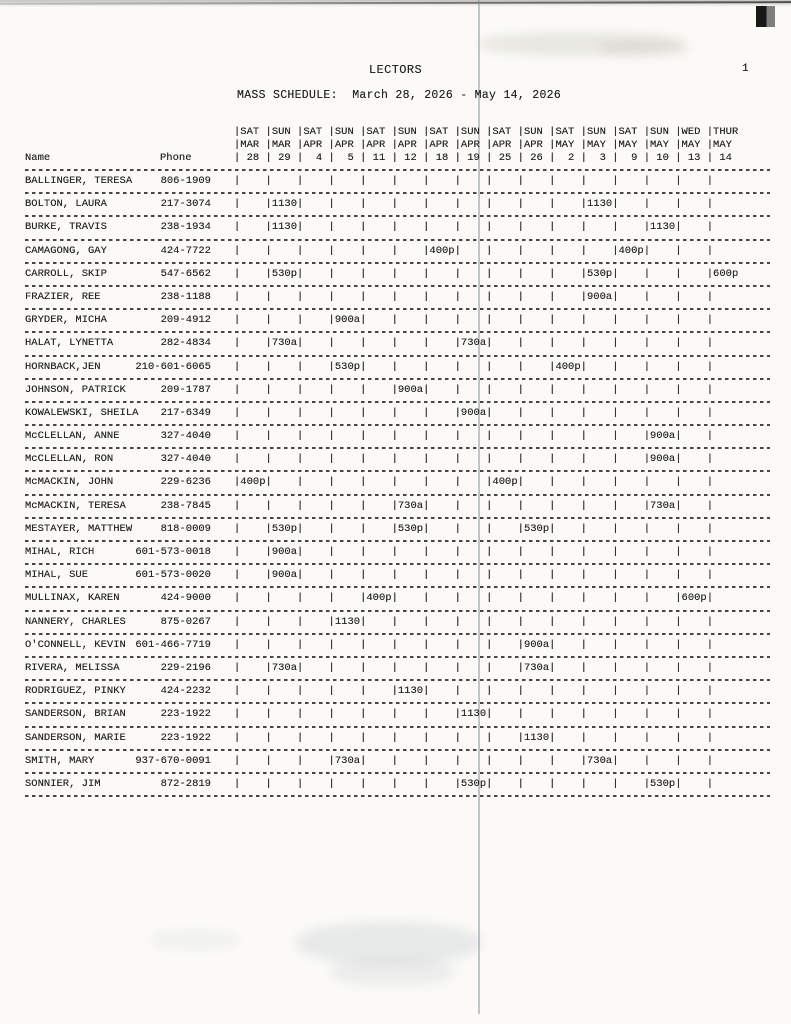  What do you see at coordinates (659, 505) in the screenshot?
I see `schedule-cell: |730a` at bounding box center [659, 505].